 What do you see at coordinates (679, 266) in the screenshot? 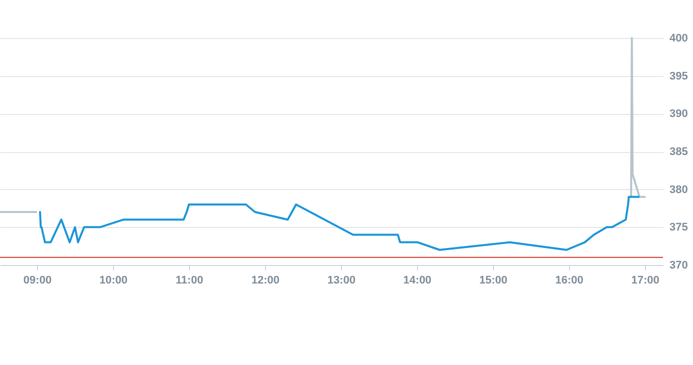
I see `y-tick-label: 370` at bounding box center [679, 266].